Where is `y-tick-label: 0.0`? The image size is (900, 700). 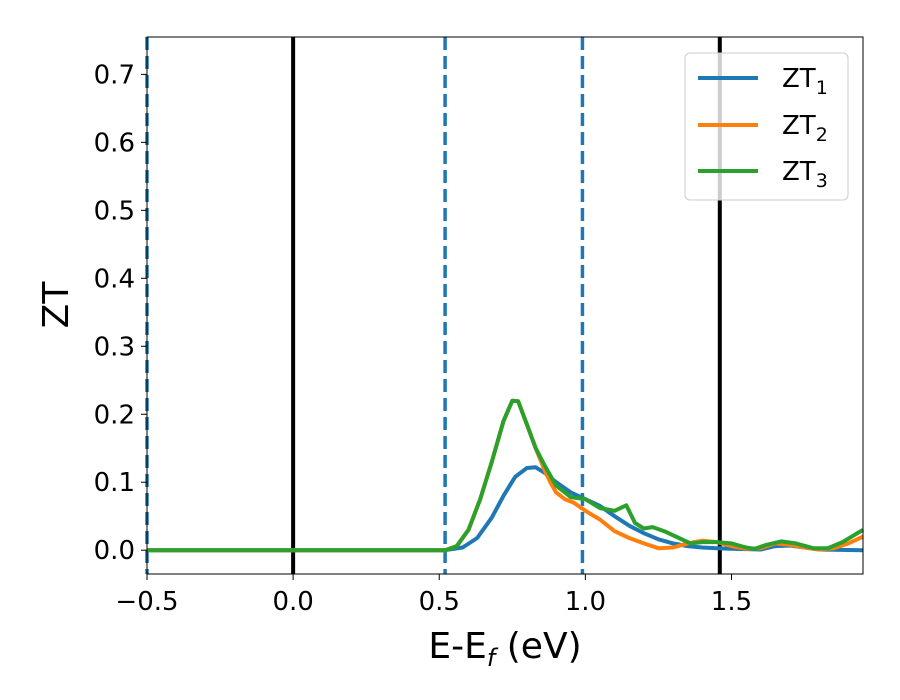 y-tick-label: 0.0 is located at coordinates (114, 551).